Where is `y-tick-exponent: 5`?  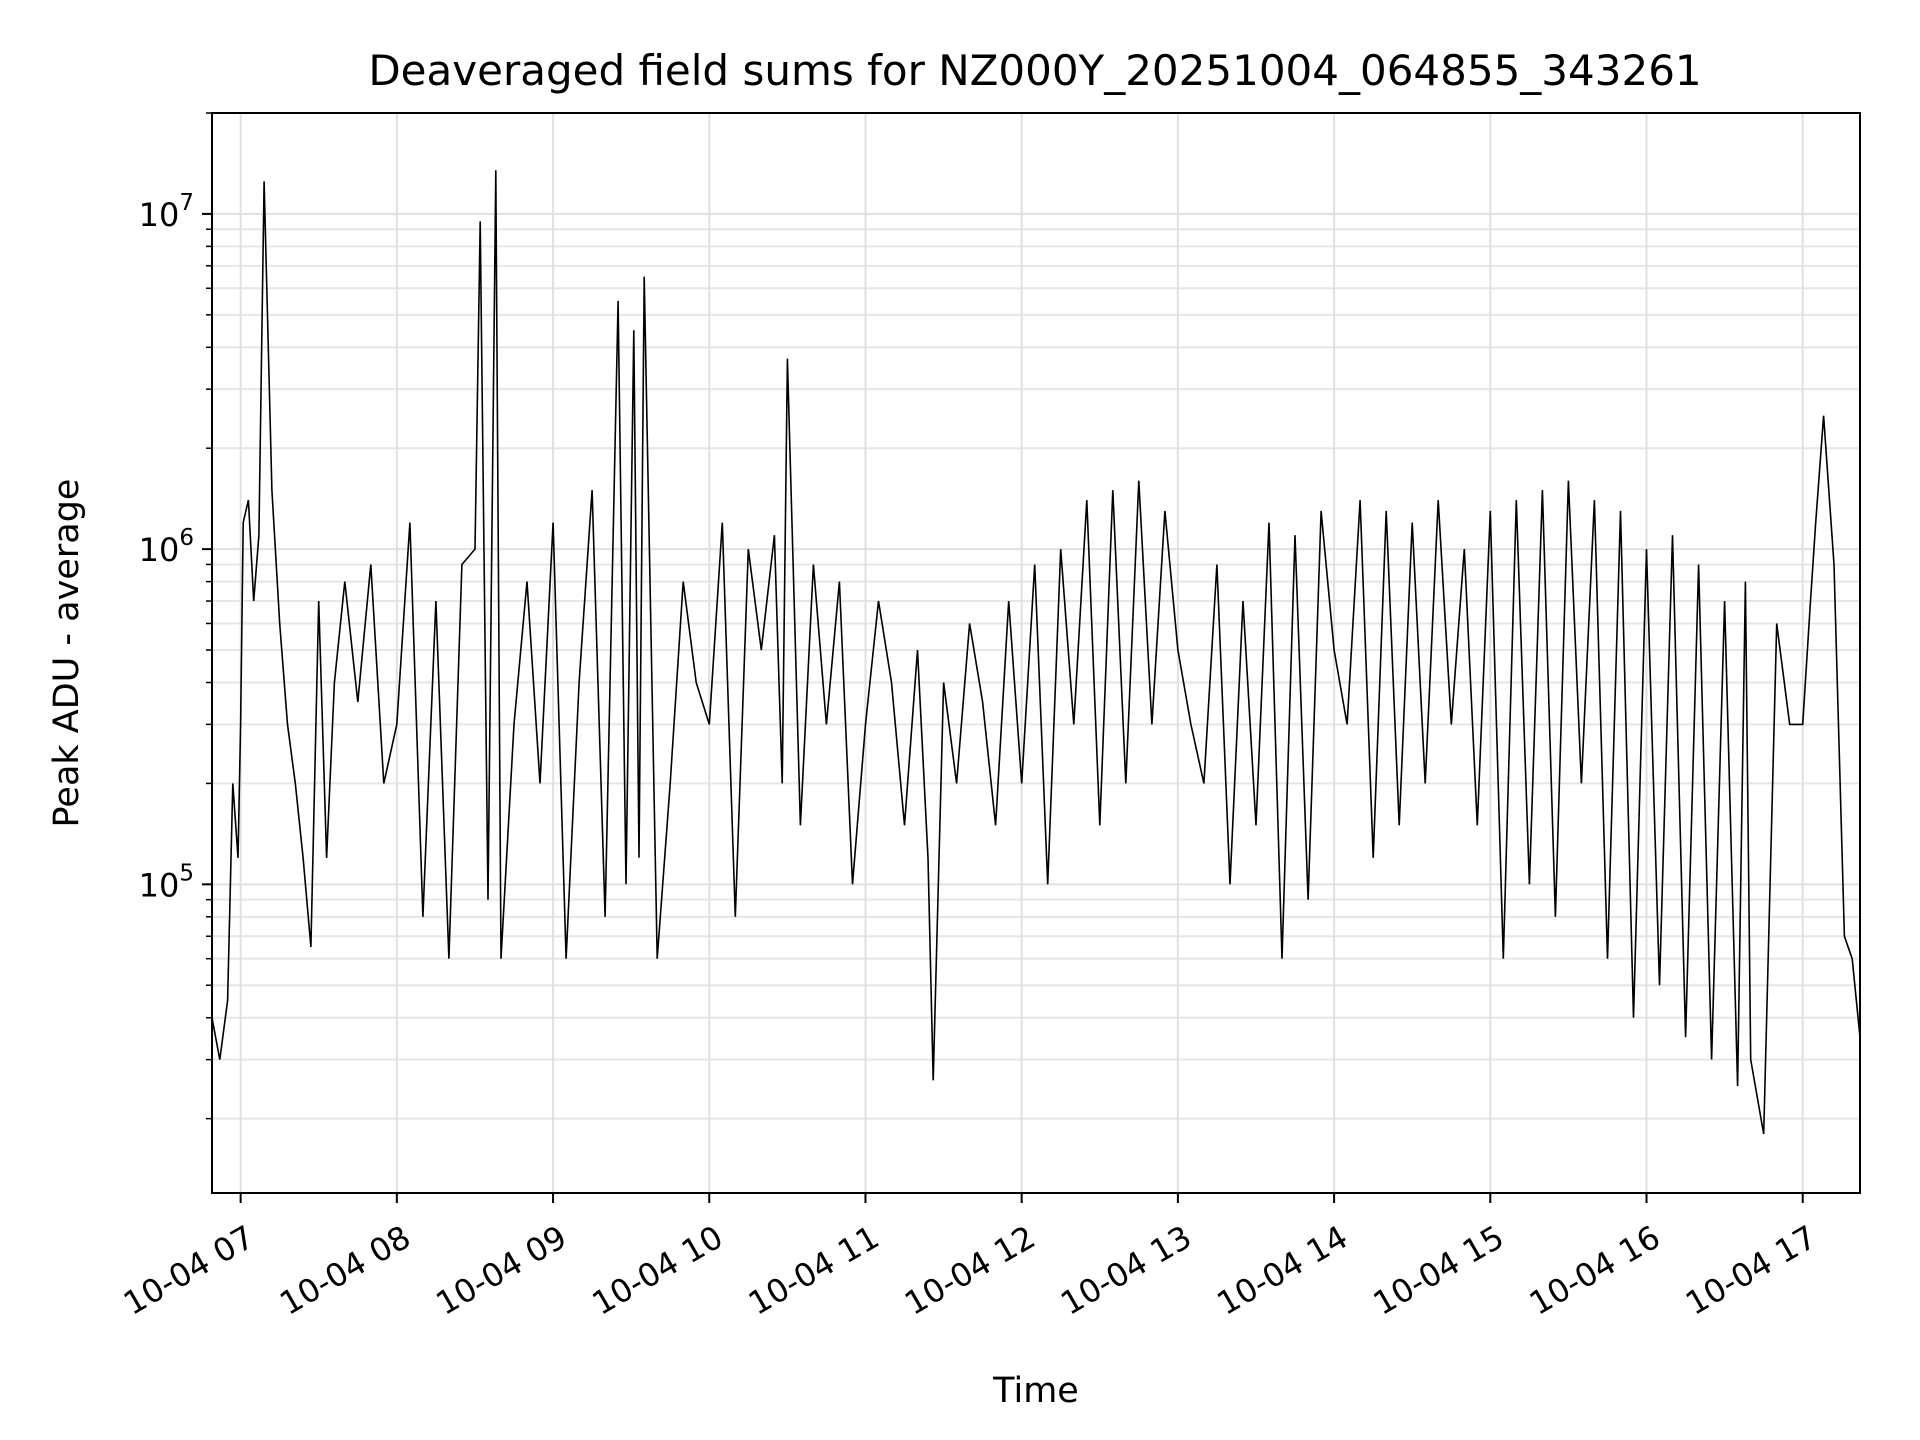
y-tick-exponent: 5 is located at coordinates (186, 873).